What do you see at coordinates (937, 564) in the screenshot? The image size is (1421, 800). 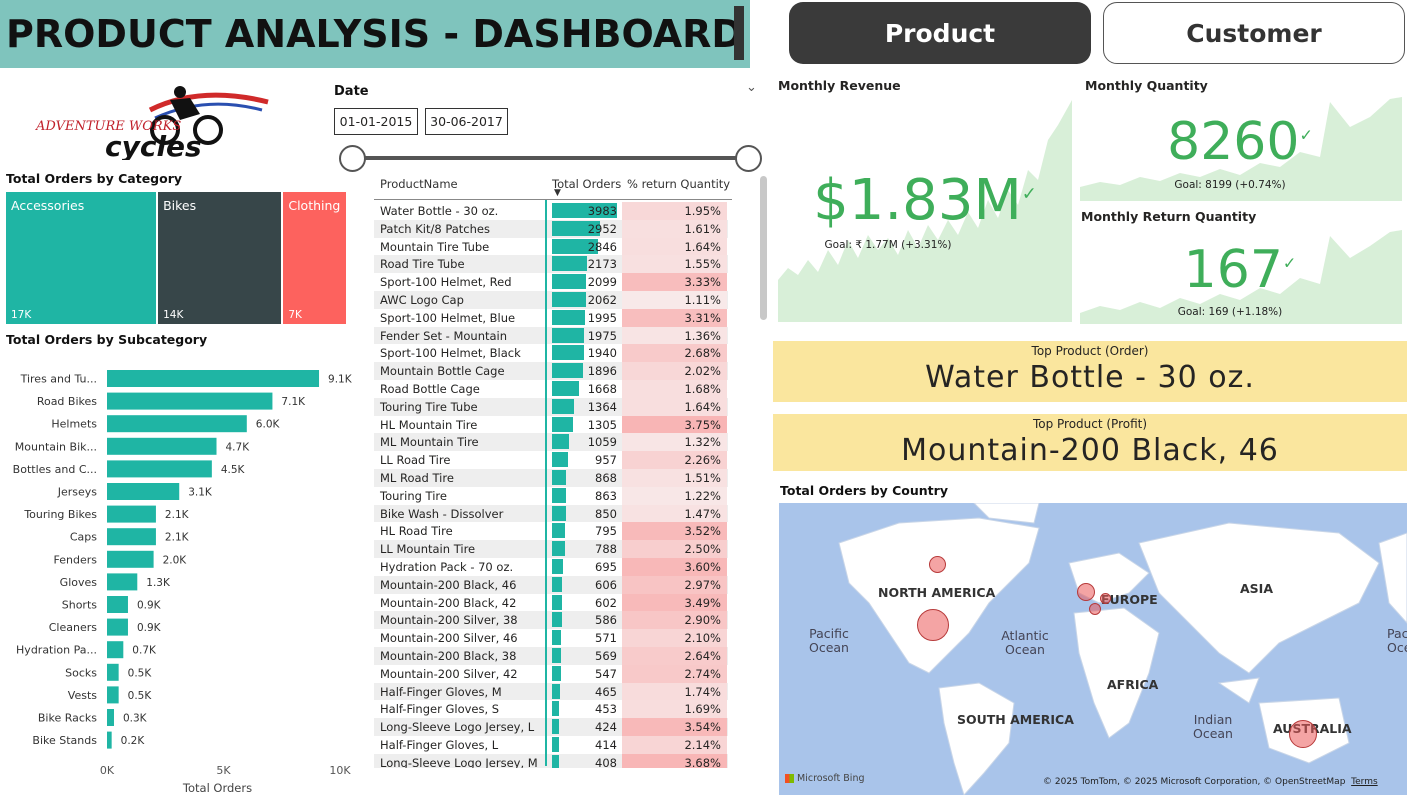 I see `country-bubble-canada` at bounding box center [937, 564].